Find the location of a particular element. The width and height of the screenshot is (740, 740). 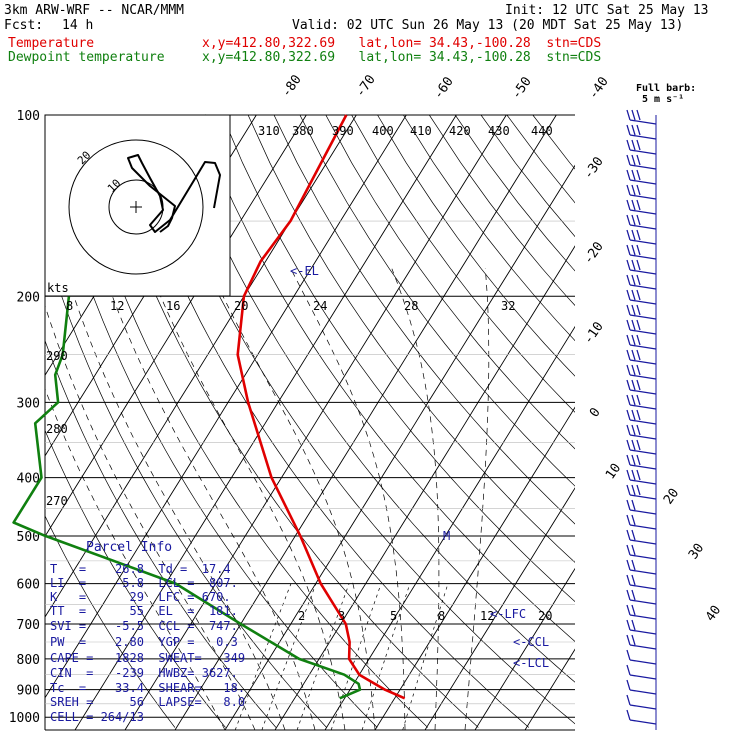

theta-label: 390 is located at coordinates (343, 131).